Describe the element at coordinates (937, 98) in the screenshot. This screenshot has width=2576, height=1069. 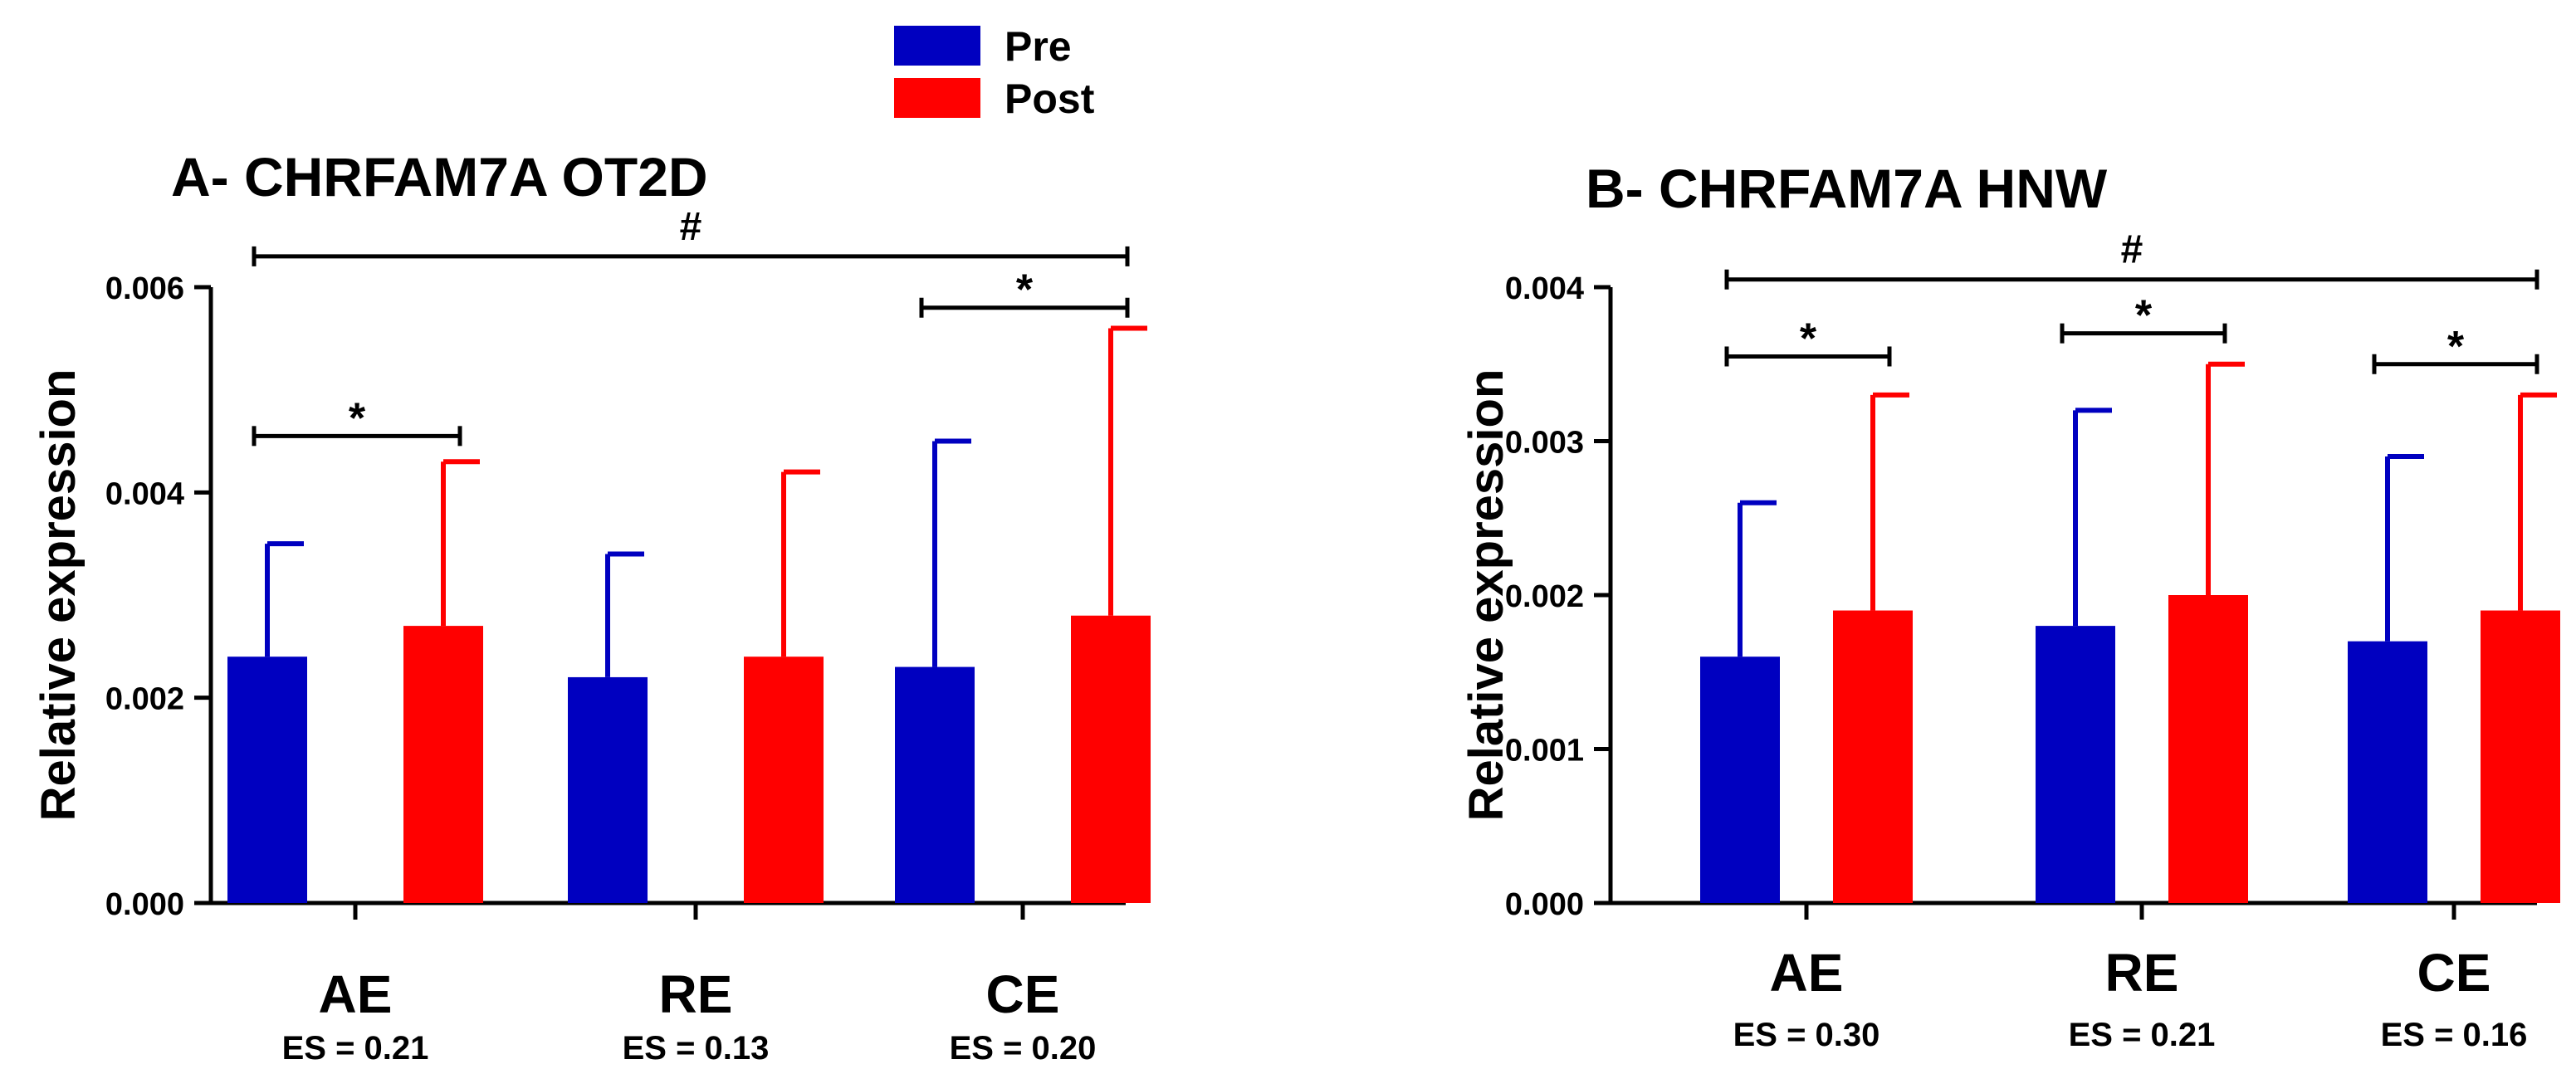
I see `legend-swatch-post` at that location.